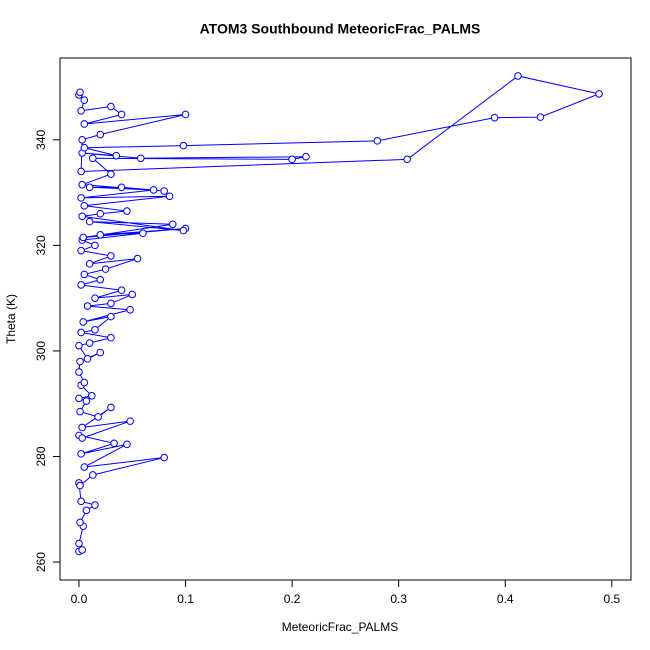  What do you see at coordinates (340, 627) in the screenshot?
I see `x-axis-label: MeteoricFrac_PALMS` at bounding box center [340, 627].